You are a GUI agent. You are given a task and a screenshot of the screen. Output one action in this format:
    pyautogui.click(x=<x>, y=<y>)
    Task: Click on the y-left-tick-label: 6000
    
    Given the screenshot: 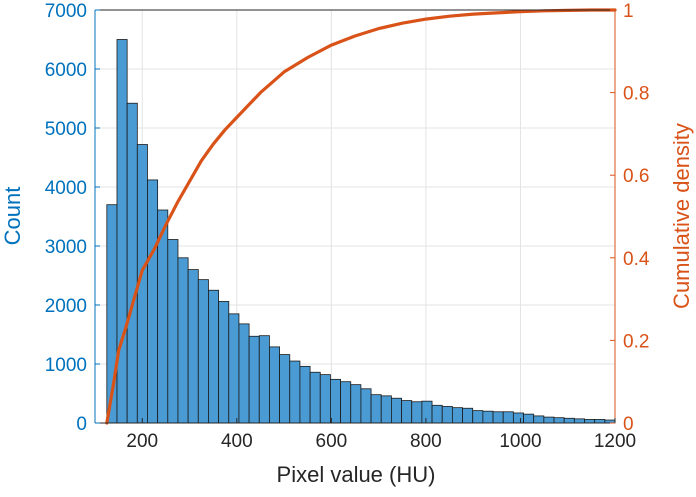 What is the action you would take?
    pyautogui.click(x=66, y=70)
    